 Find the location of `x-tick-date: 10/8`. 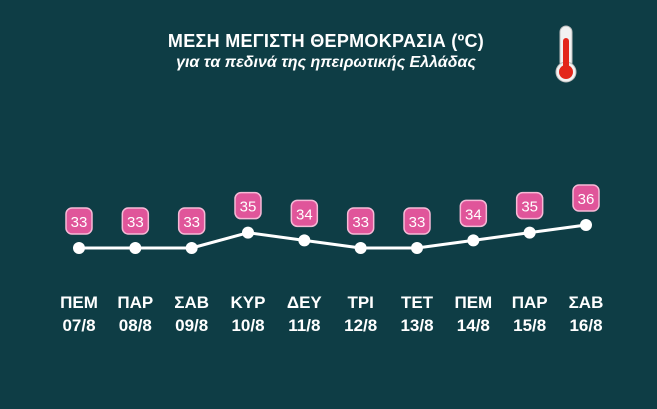

x-tick-date: 10/8 is located at coordinates (247, 325).